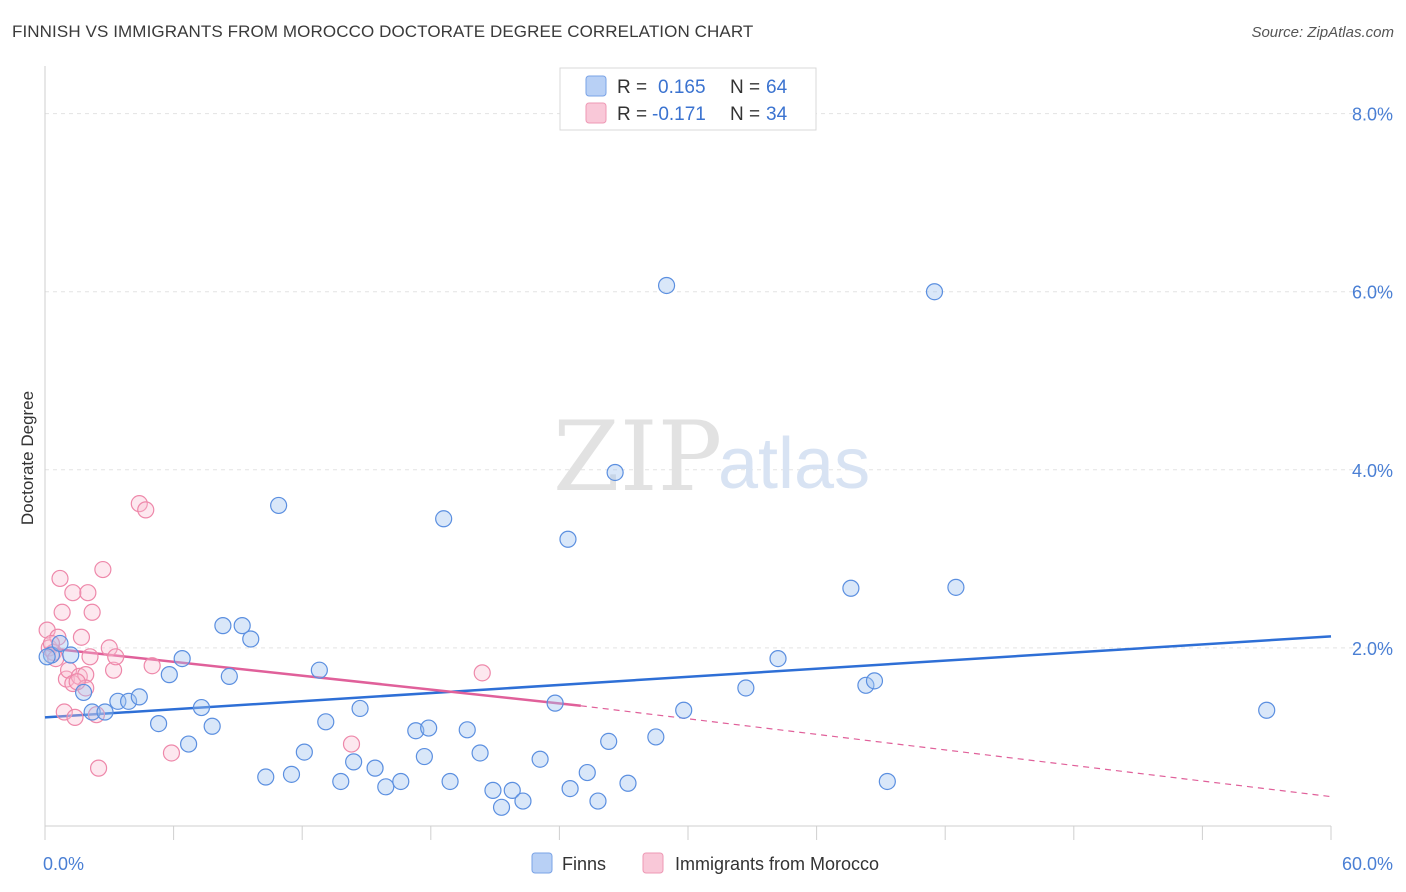 The width and height of the screenshot is (1406, 892). What do you see at coordinates (794, 464) in the screenshot?
I see `watermark-atlas: atlas` at bounding box center [794, 464].